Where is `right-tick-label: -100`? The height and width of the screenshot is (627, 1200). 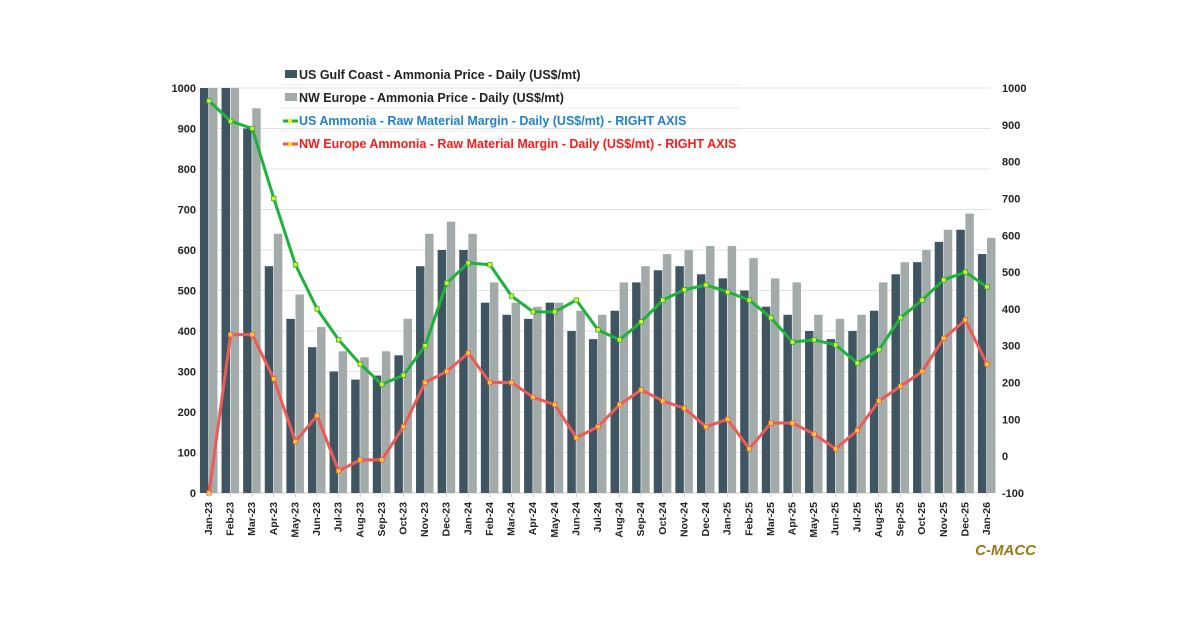 right-tick-label: -100 is located at coordinates (1013, 494).